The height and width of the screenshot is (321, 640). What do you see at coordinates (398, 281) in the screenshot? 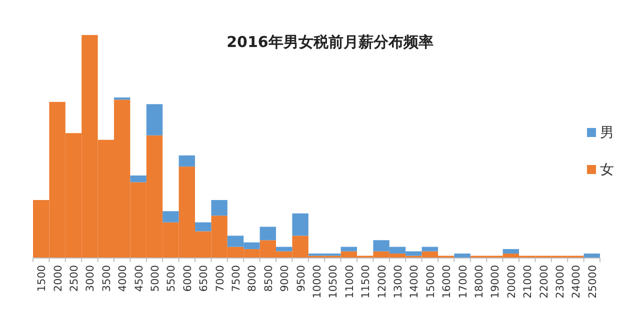
I see `x-tick-label: 13000` at bounding box center [398, 281].